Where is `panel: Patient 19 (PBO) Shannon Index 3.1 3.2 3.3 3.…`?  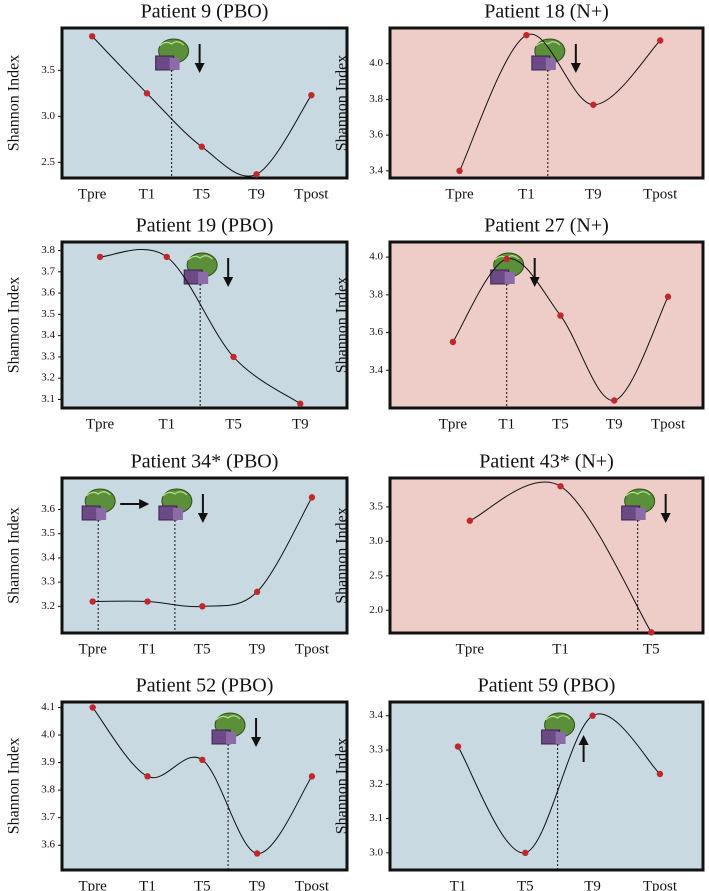 panel: Patient 19 (PBO) Shannon Index 3.1 3.2 3.3 3.… is located at coordinates (177, 323).